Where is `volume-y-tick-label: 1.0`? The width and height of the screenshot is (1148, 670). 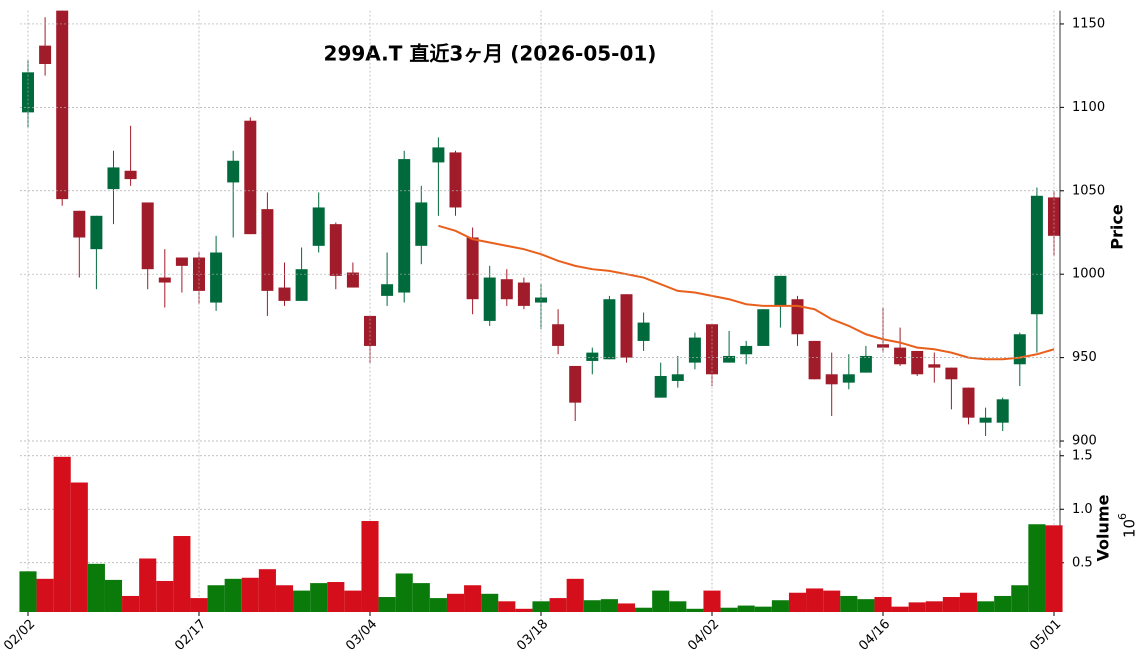 volume-y-tick-label: 1.0 is located at coordinates (1082, 509).